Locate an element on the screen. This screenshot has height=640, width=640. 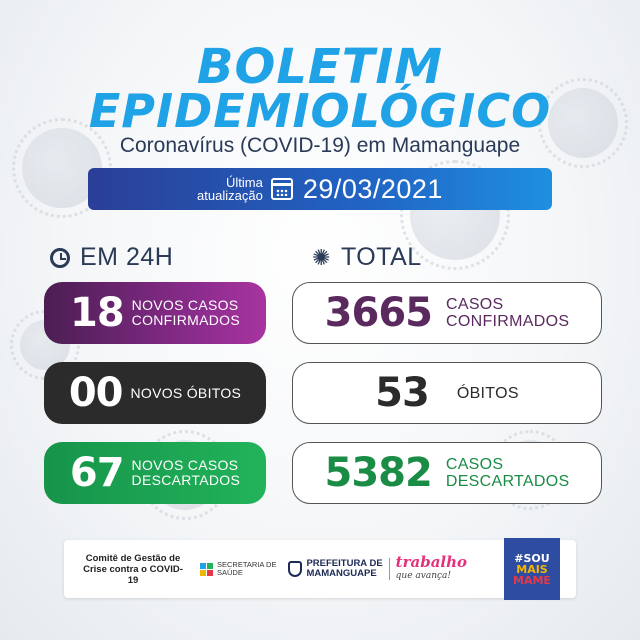
card-value: 5382 is located at coordinates (378, 473).